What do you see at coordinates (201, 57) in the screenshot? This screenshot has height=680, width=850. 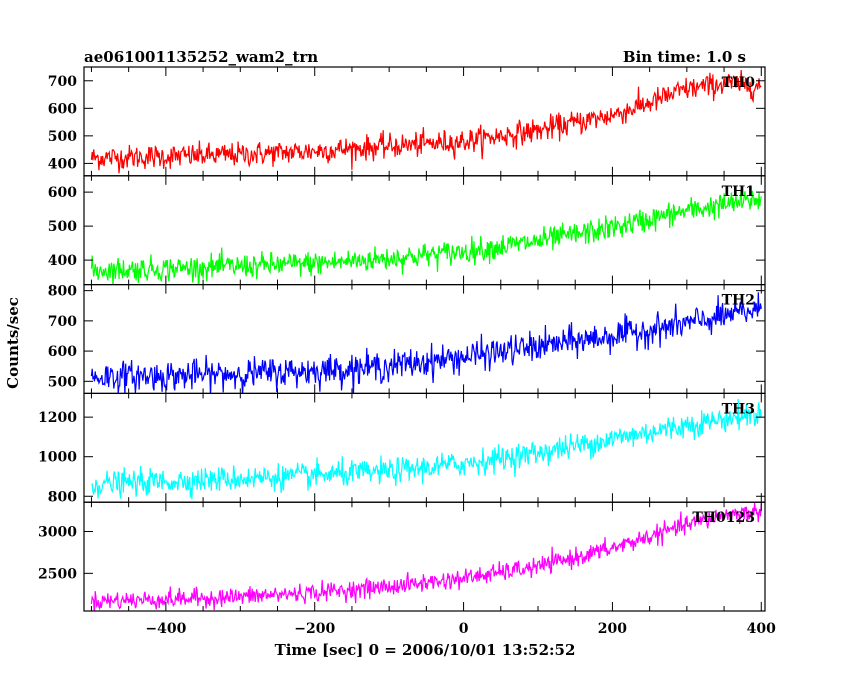 I see `chart-title: ae061001135252_wam2_trn` at bounding box center [201, 57].